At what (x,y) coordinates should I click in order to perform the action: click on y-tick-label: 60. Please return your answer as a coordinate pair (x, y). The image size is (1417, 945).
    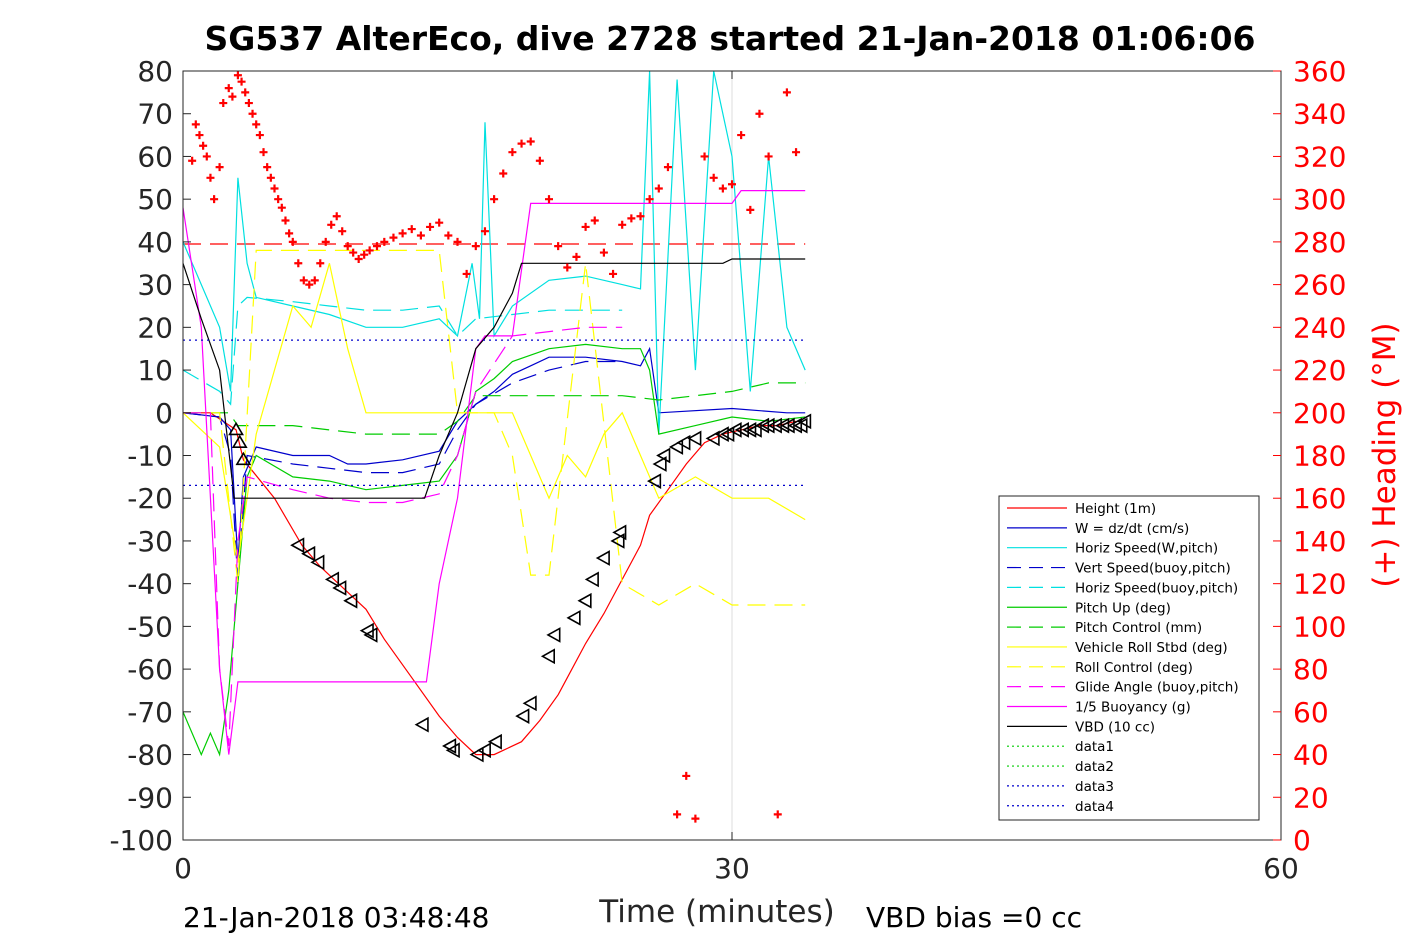
    Looking at the image, I should click on (155, 156).